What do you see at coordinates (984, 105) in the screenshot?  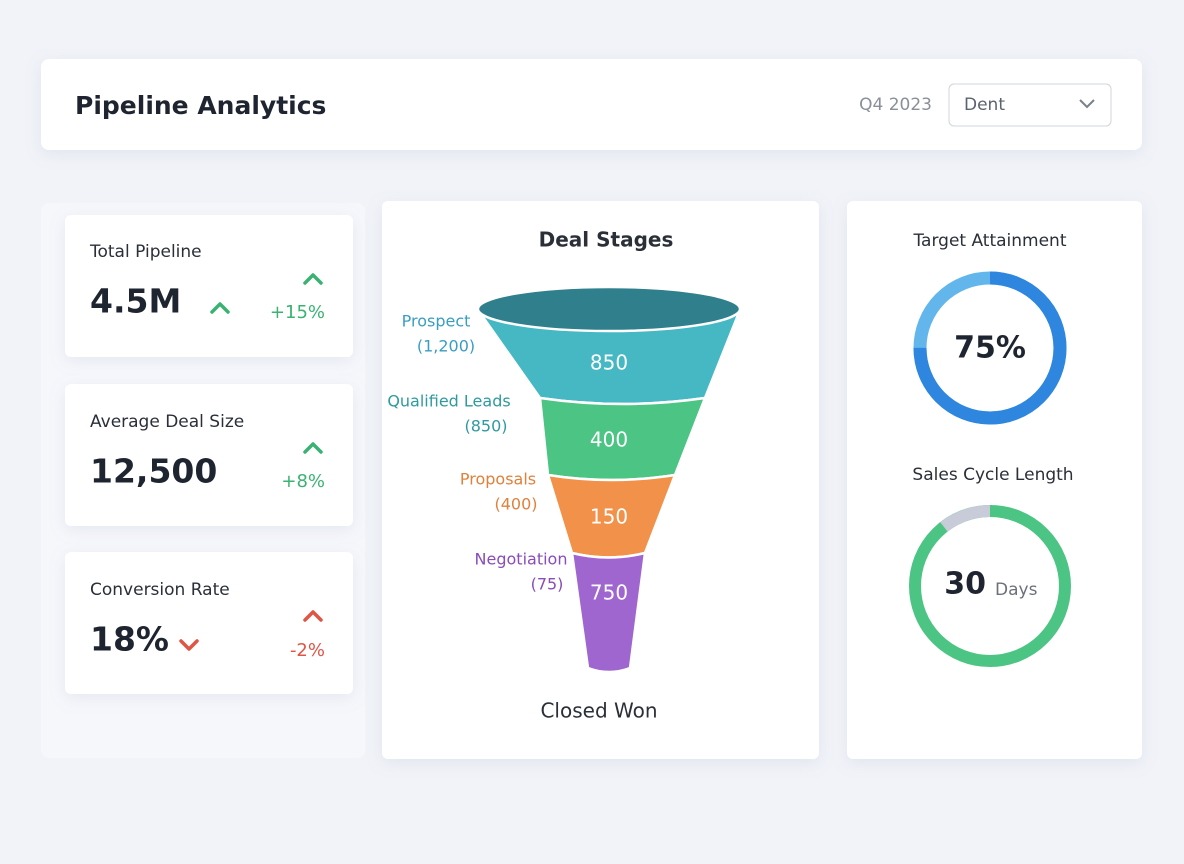 I see `dropdown-value: Dent` at bounding box center [984, 105].